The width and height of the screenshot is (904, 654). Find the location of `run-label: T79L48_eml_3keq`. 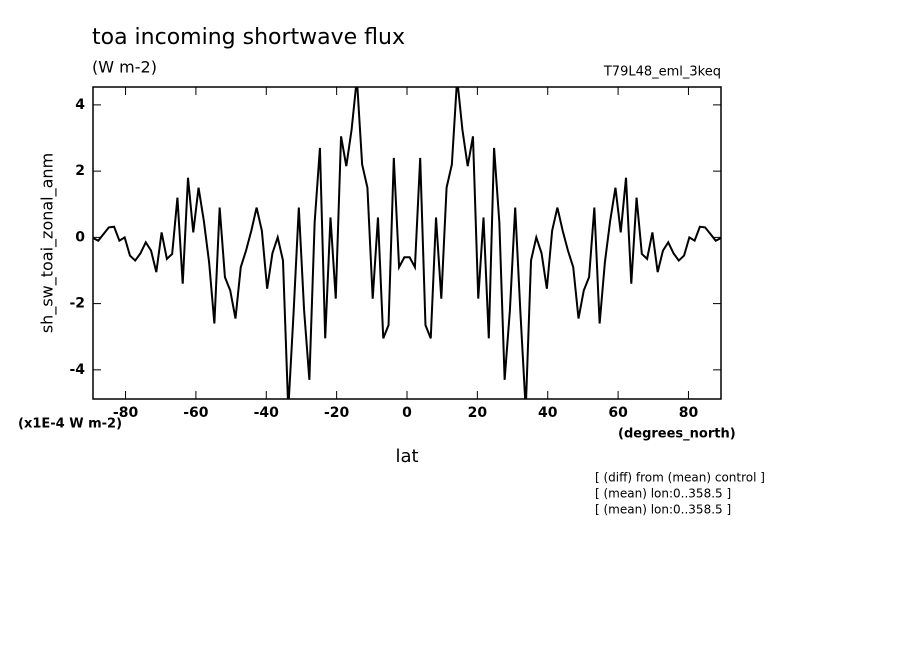

run-label: T79L48_eml_3keq is located at coordinates (662, 72).